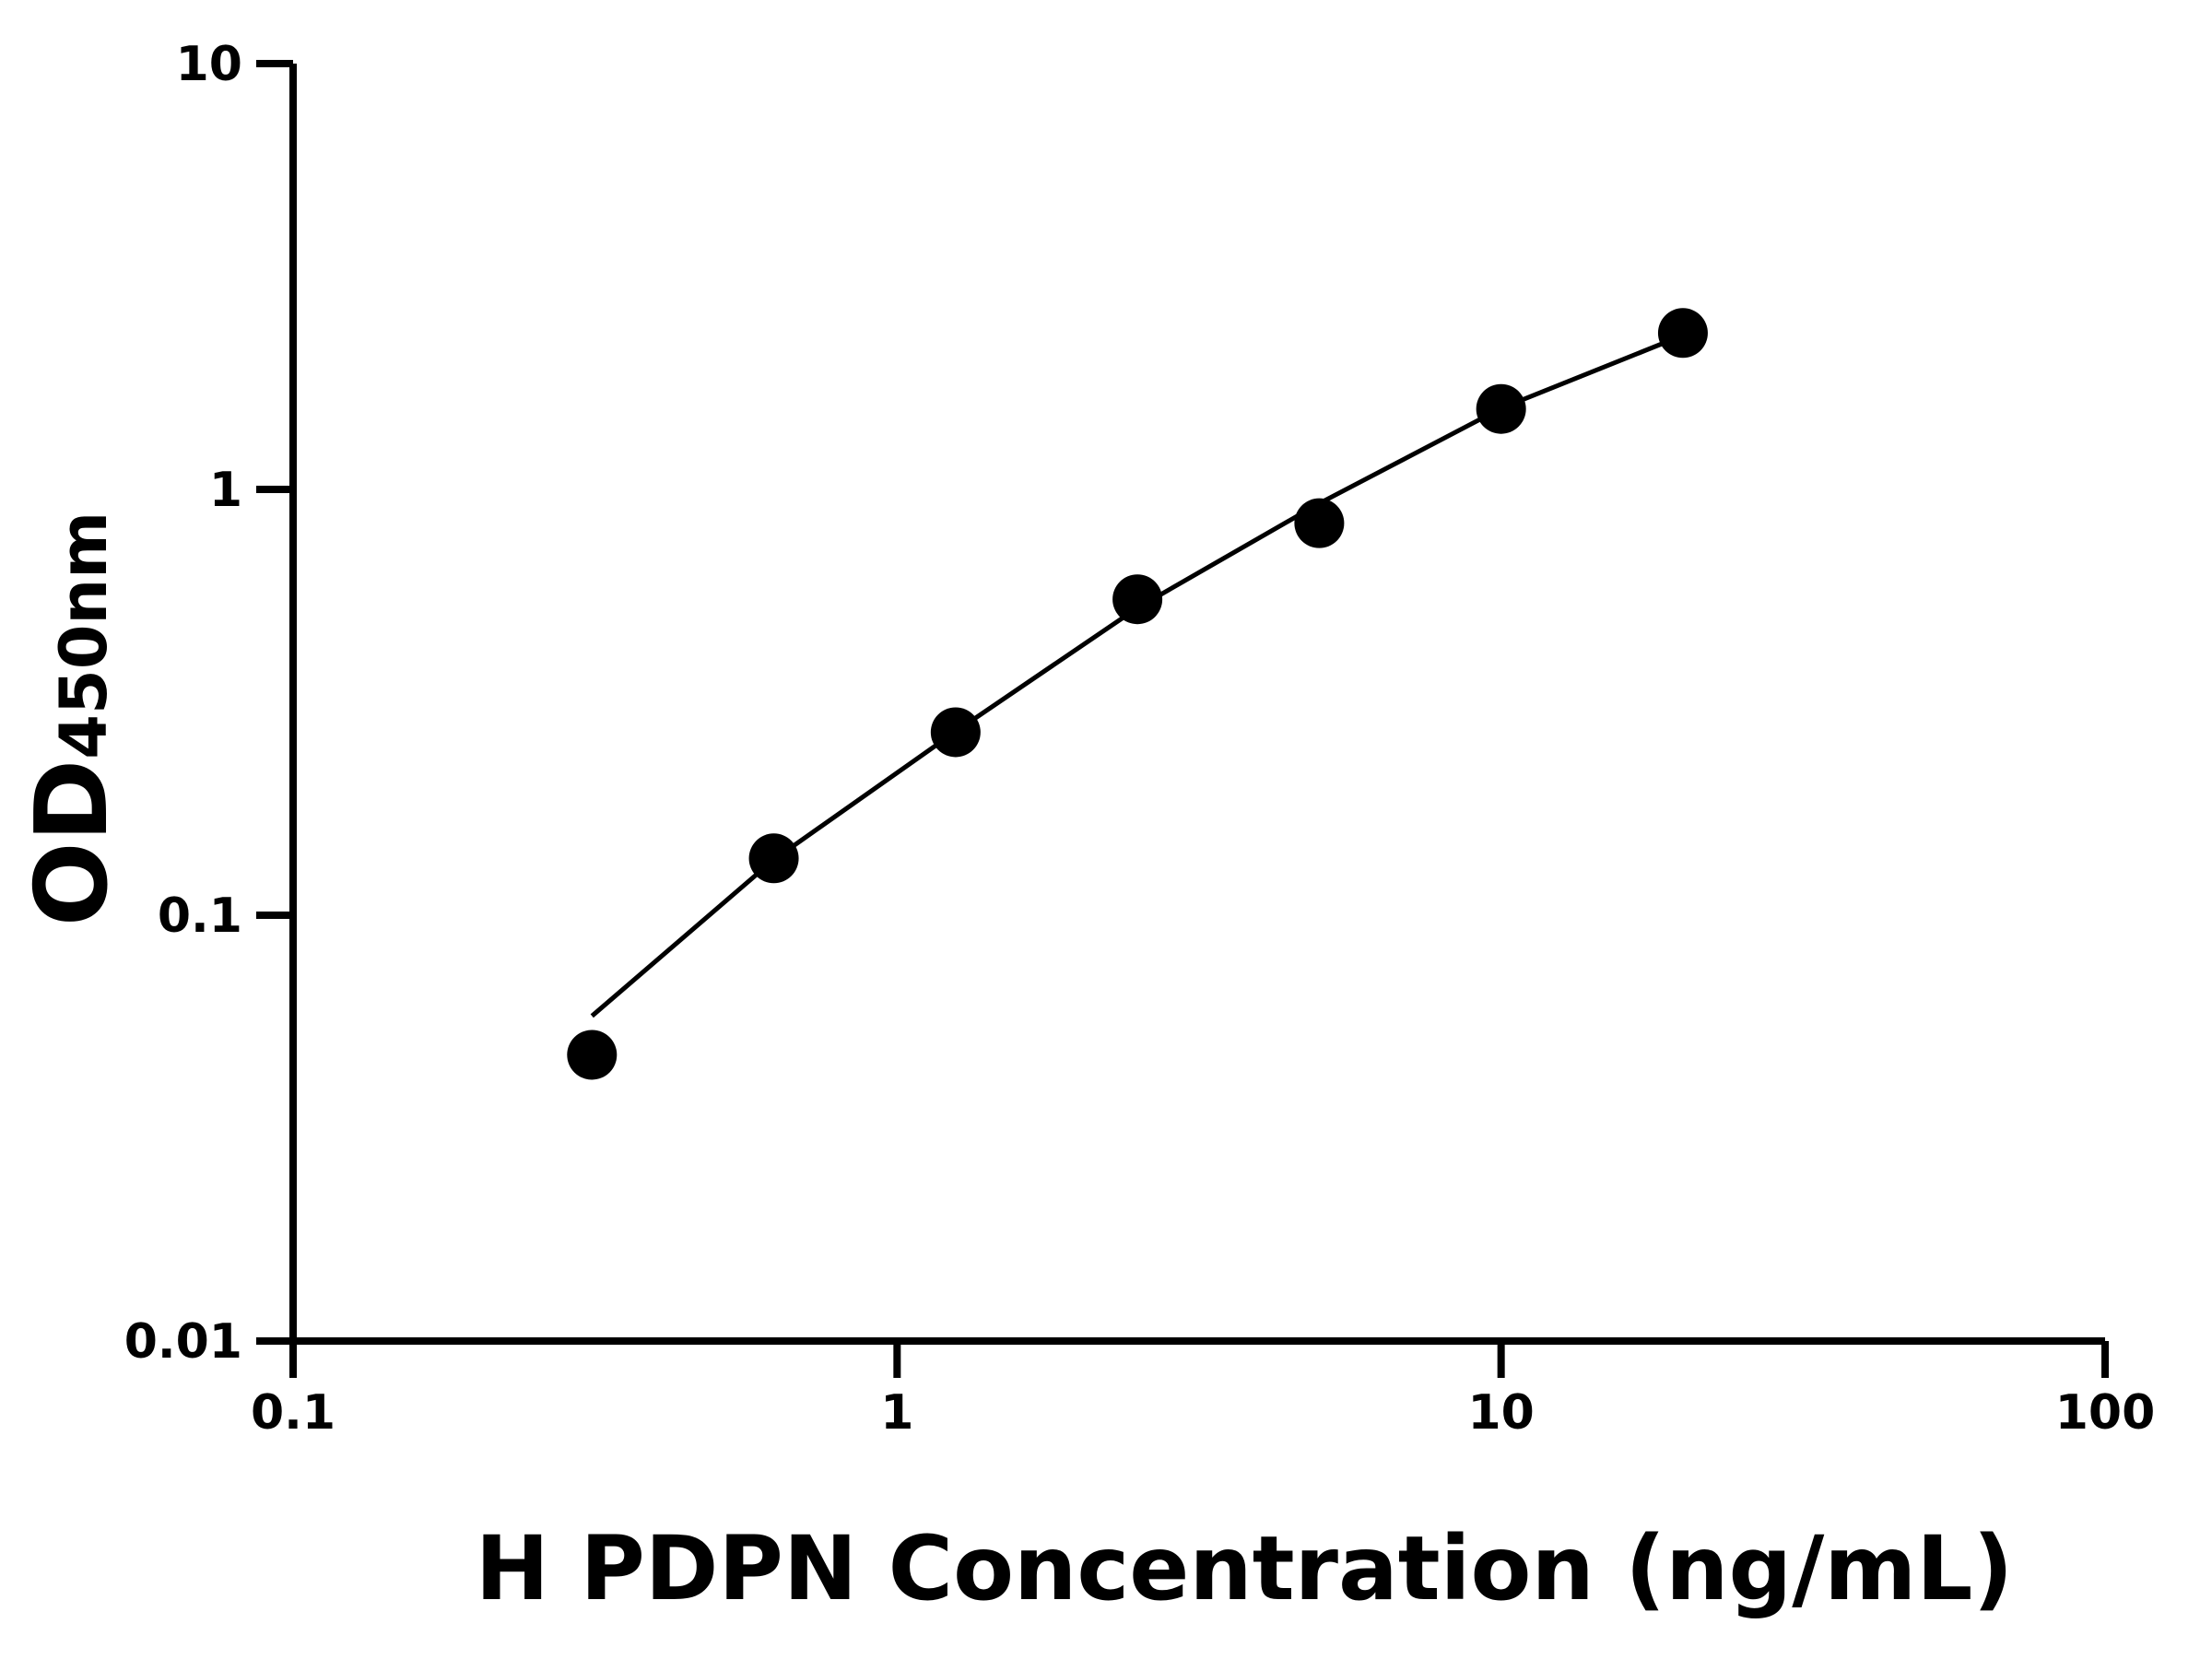 This screenshot has height=1659, width=2212. What do you see at coordinates (225, 490) in the screenshot?
I see `y-tick-label: 1` at bounding box center [225, 490].